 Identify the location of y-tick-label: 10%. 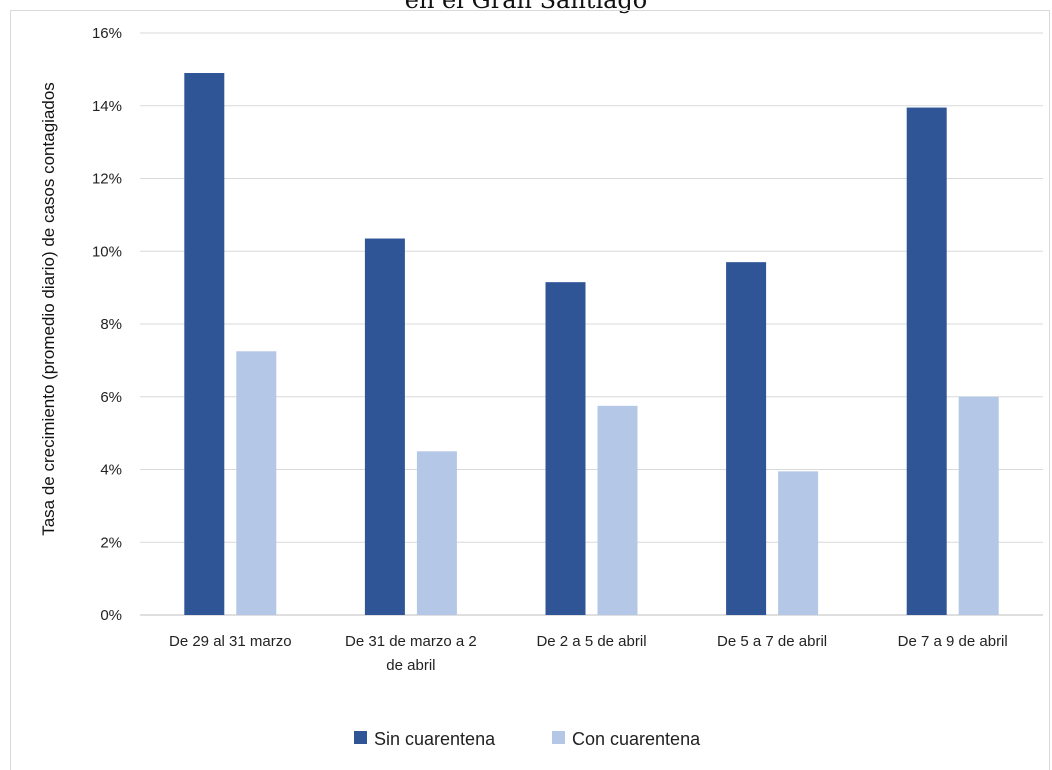
(107, 251).